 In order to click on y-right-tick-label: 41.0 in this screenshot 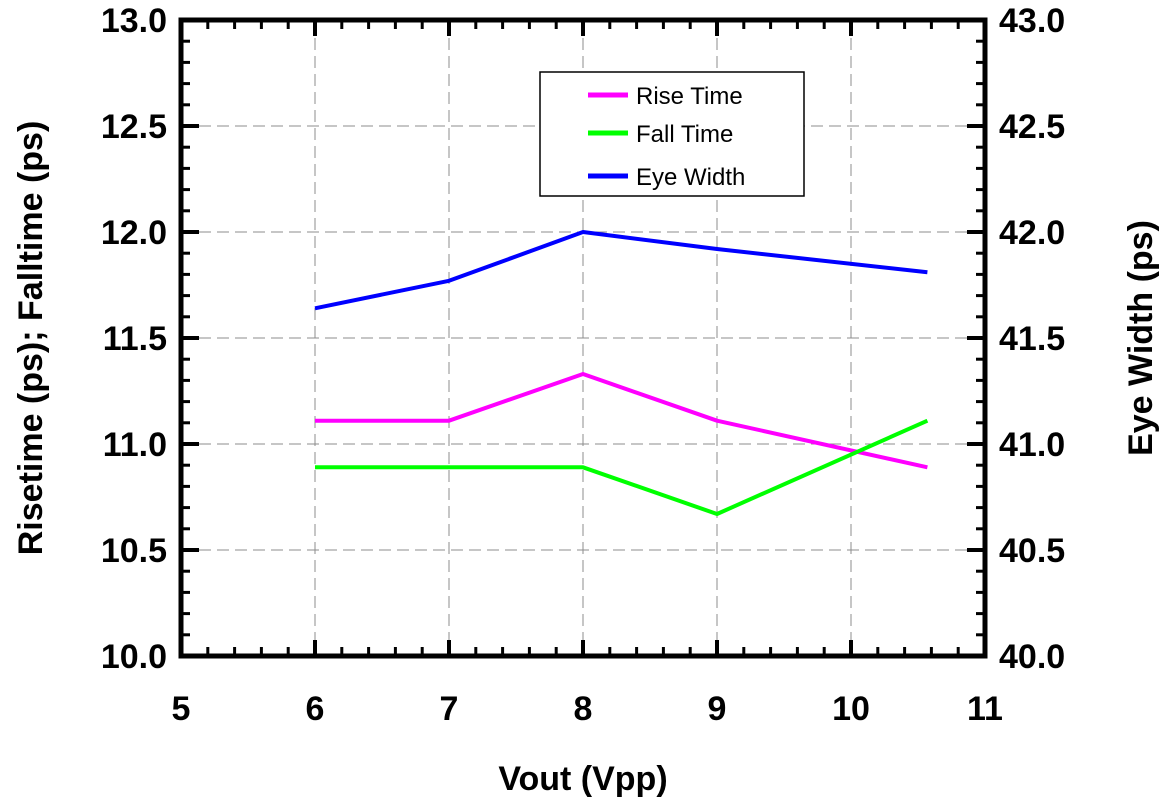, I will do `click(1032, 445)`.